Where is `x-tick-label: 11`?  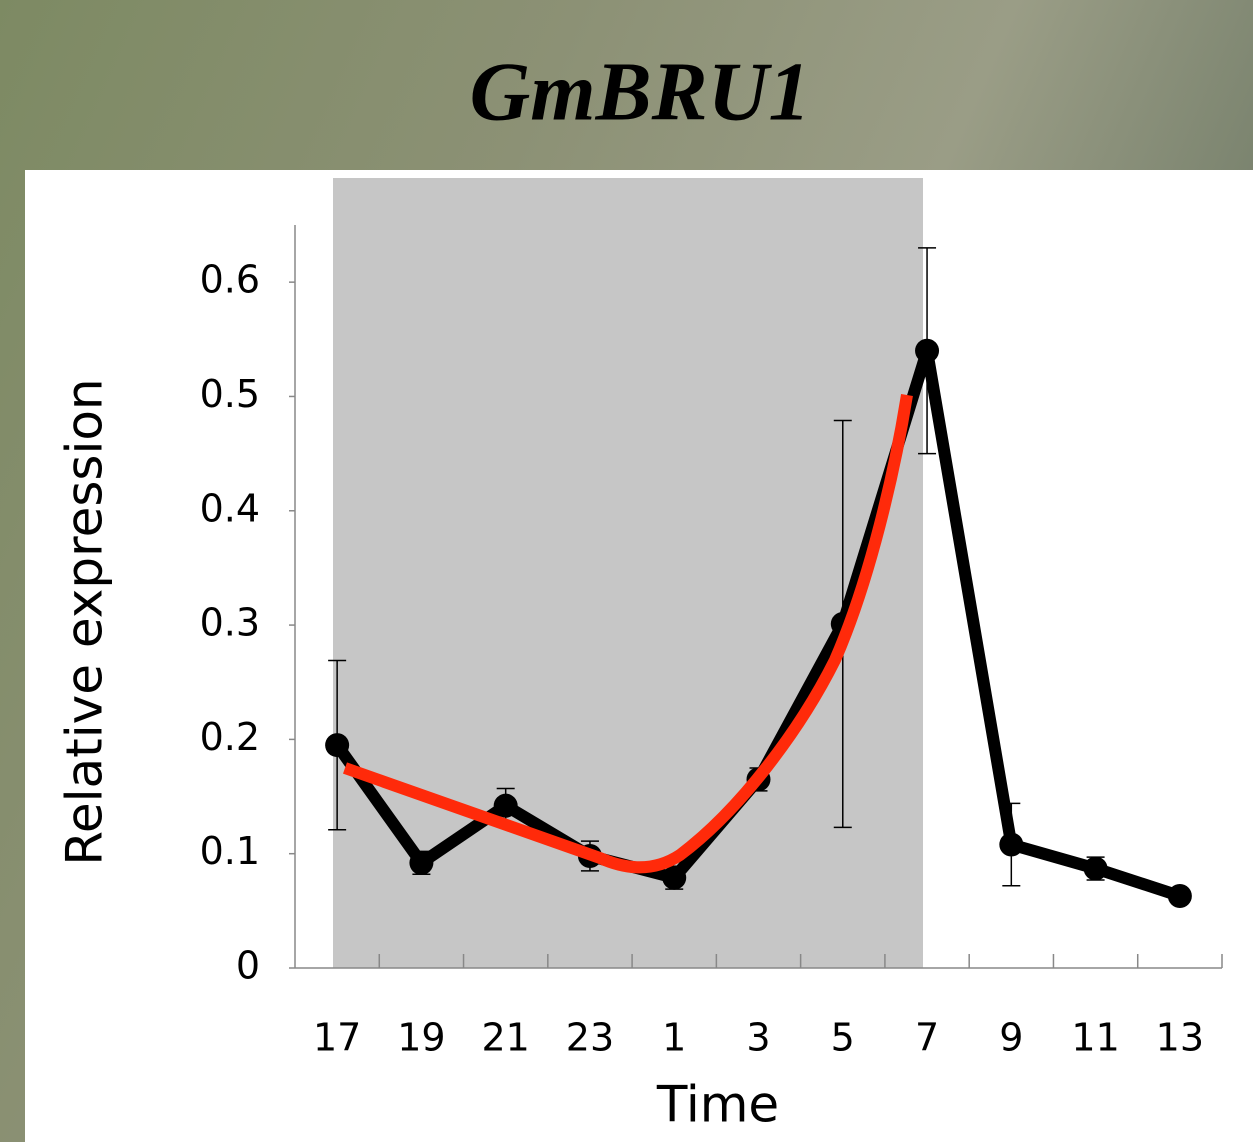 x-tick-label: 11 is located at coordinates (1095, 1038).